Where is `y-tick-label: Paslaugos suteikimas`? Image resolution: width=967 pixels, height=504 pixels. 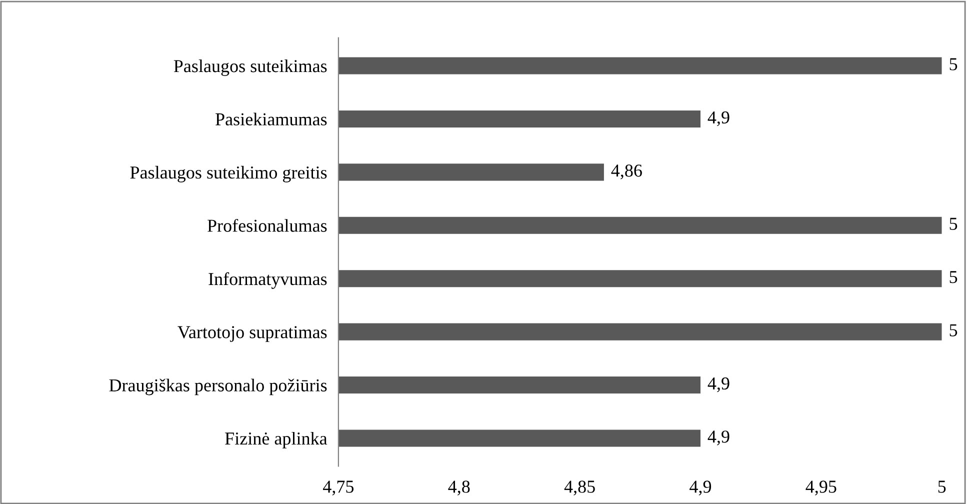 y-tick-label: Paslaugos suteikimas is located at coordinates (250, 68).